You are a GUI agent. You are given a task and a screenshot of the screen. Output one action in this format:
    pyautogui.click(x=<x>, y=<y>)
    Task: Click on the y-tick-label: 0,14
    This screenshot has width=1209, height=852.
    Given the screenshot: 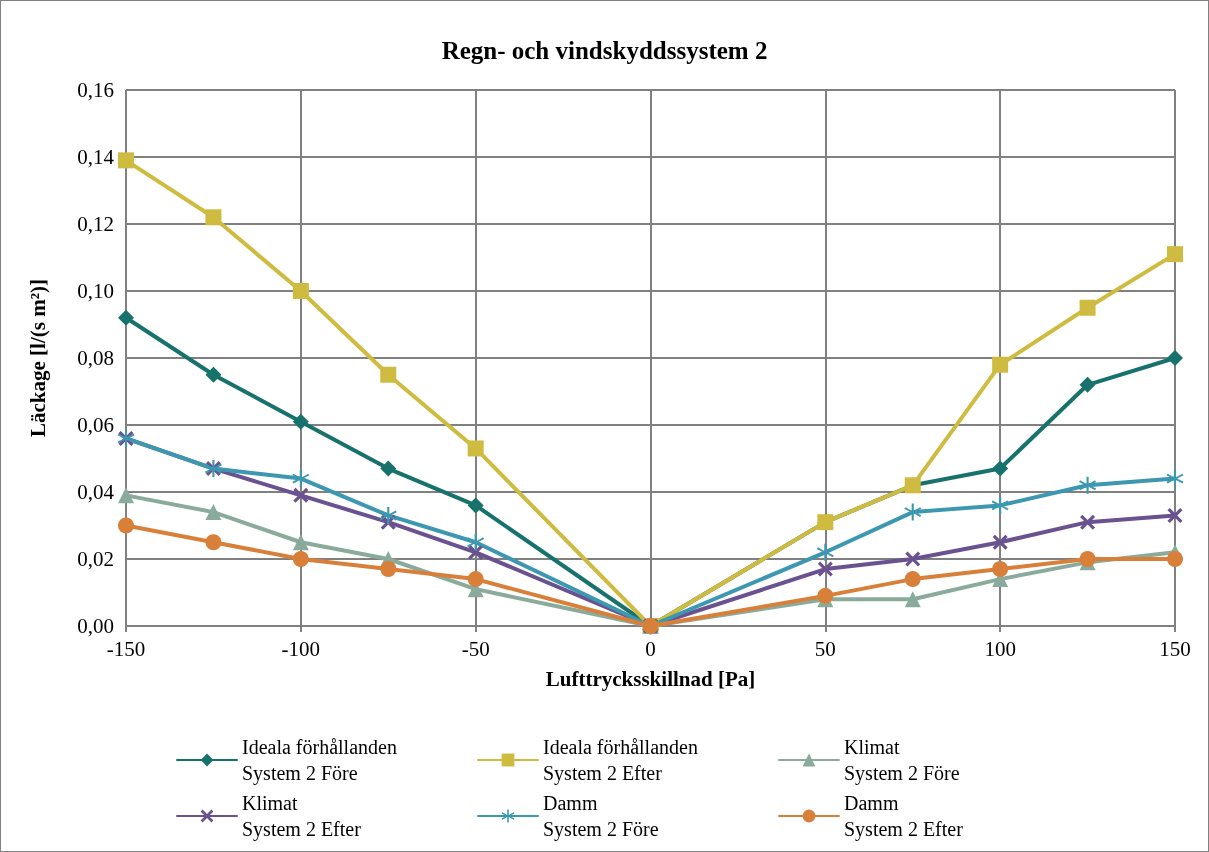 What is the action you would take?
    pyautogui.click(x=96, y=157)
    